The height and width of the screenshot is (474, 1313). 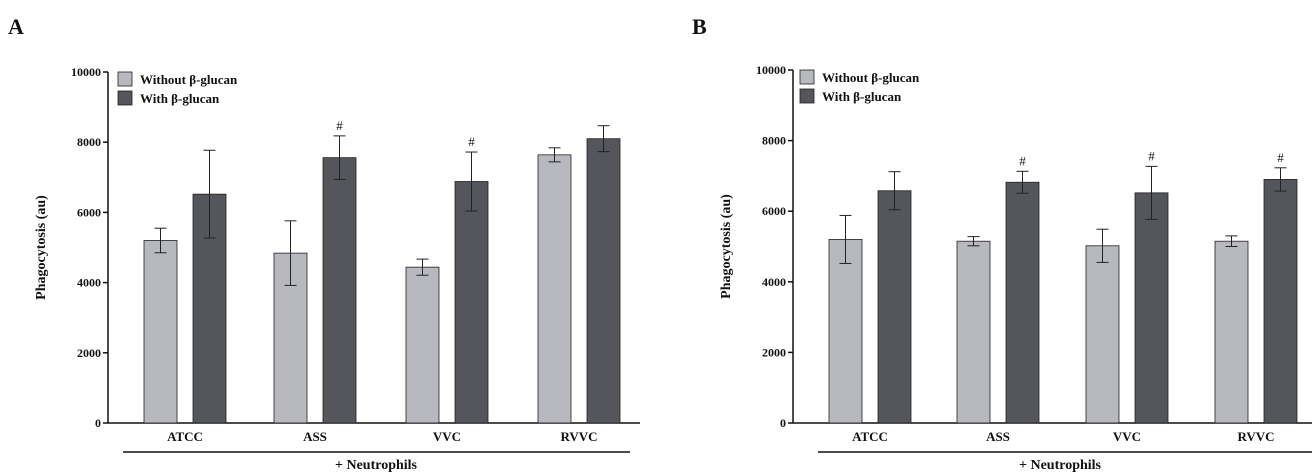 I want to click on panel-label: A, so click(x=16, y=26).